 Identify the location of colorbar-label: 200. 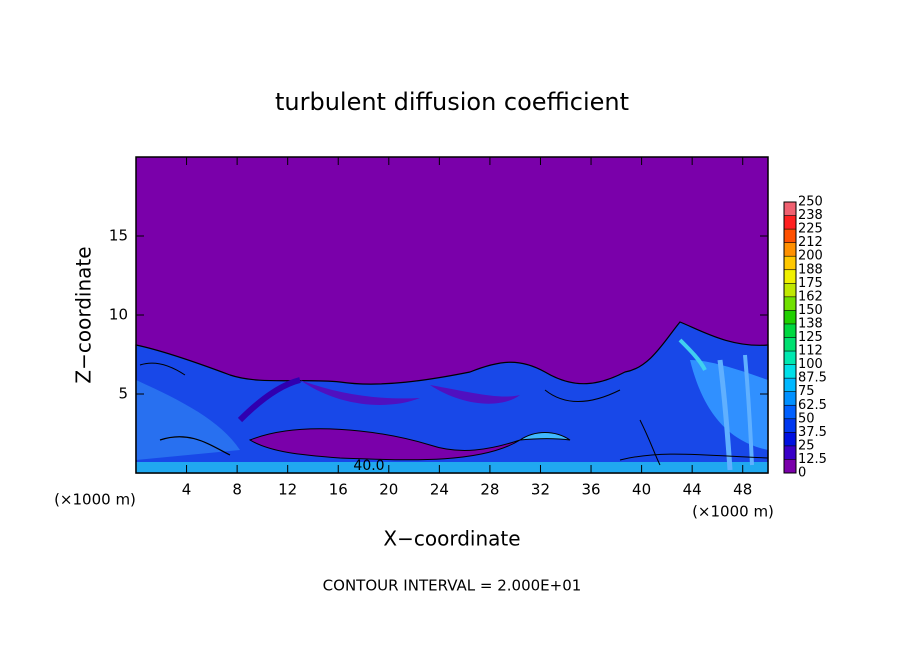
(810, 256).